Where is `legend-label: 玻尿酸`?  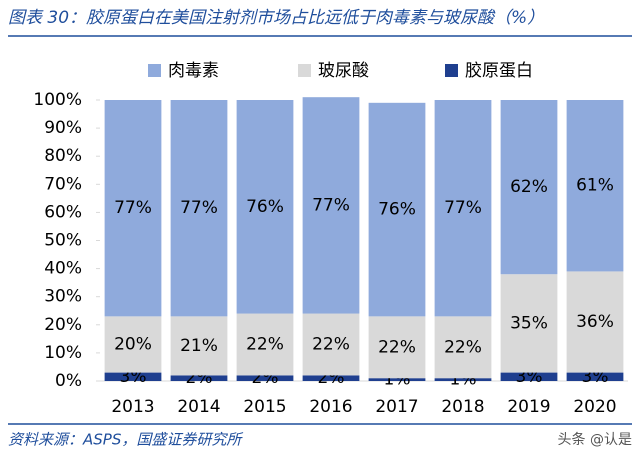 legend-label: 玻尿酸 is located at coordinates (343, 71).